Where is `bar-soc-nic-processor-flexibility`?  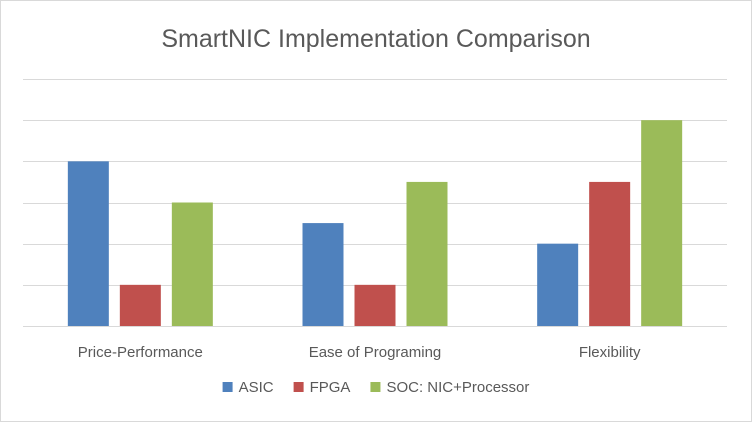 bar-soc-nic-processor-flexibility is located at coordinates (662, 223).